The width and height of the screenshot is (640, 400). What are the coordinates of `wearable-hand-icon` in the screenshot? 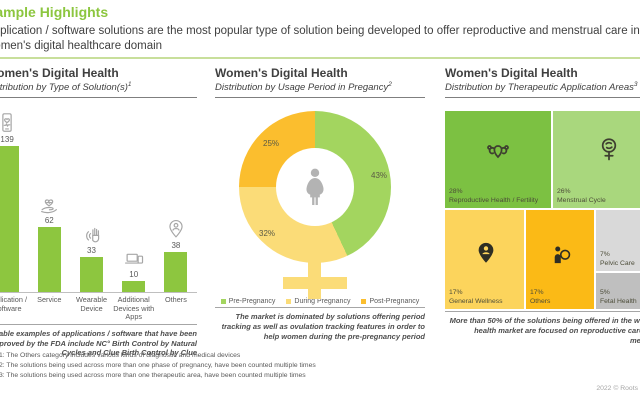 It's located at (92, 234).